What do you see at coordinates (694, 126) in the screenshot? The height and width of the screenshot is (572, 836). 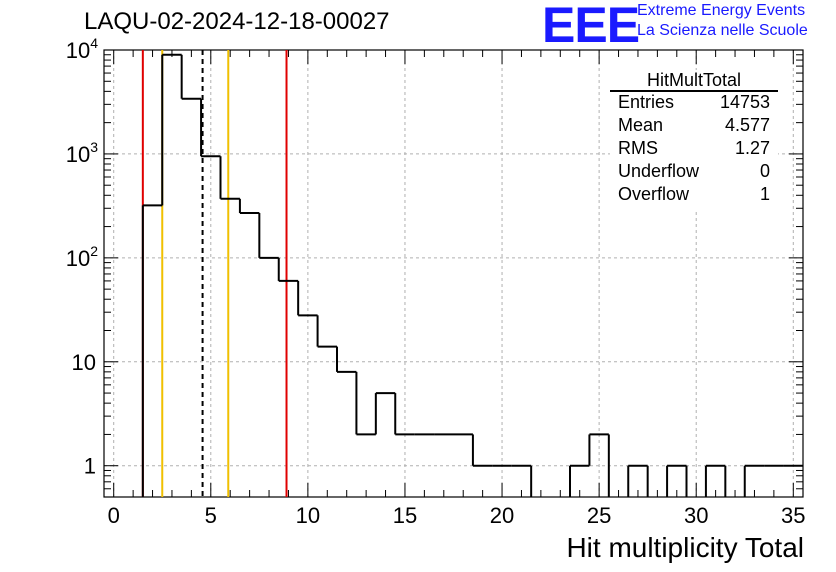 I see `stats-row-mean: Mean 4.577` at bounding box center [694, 126].